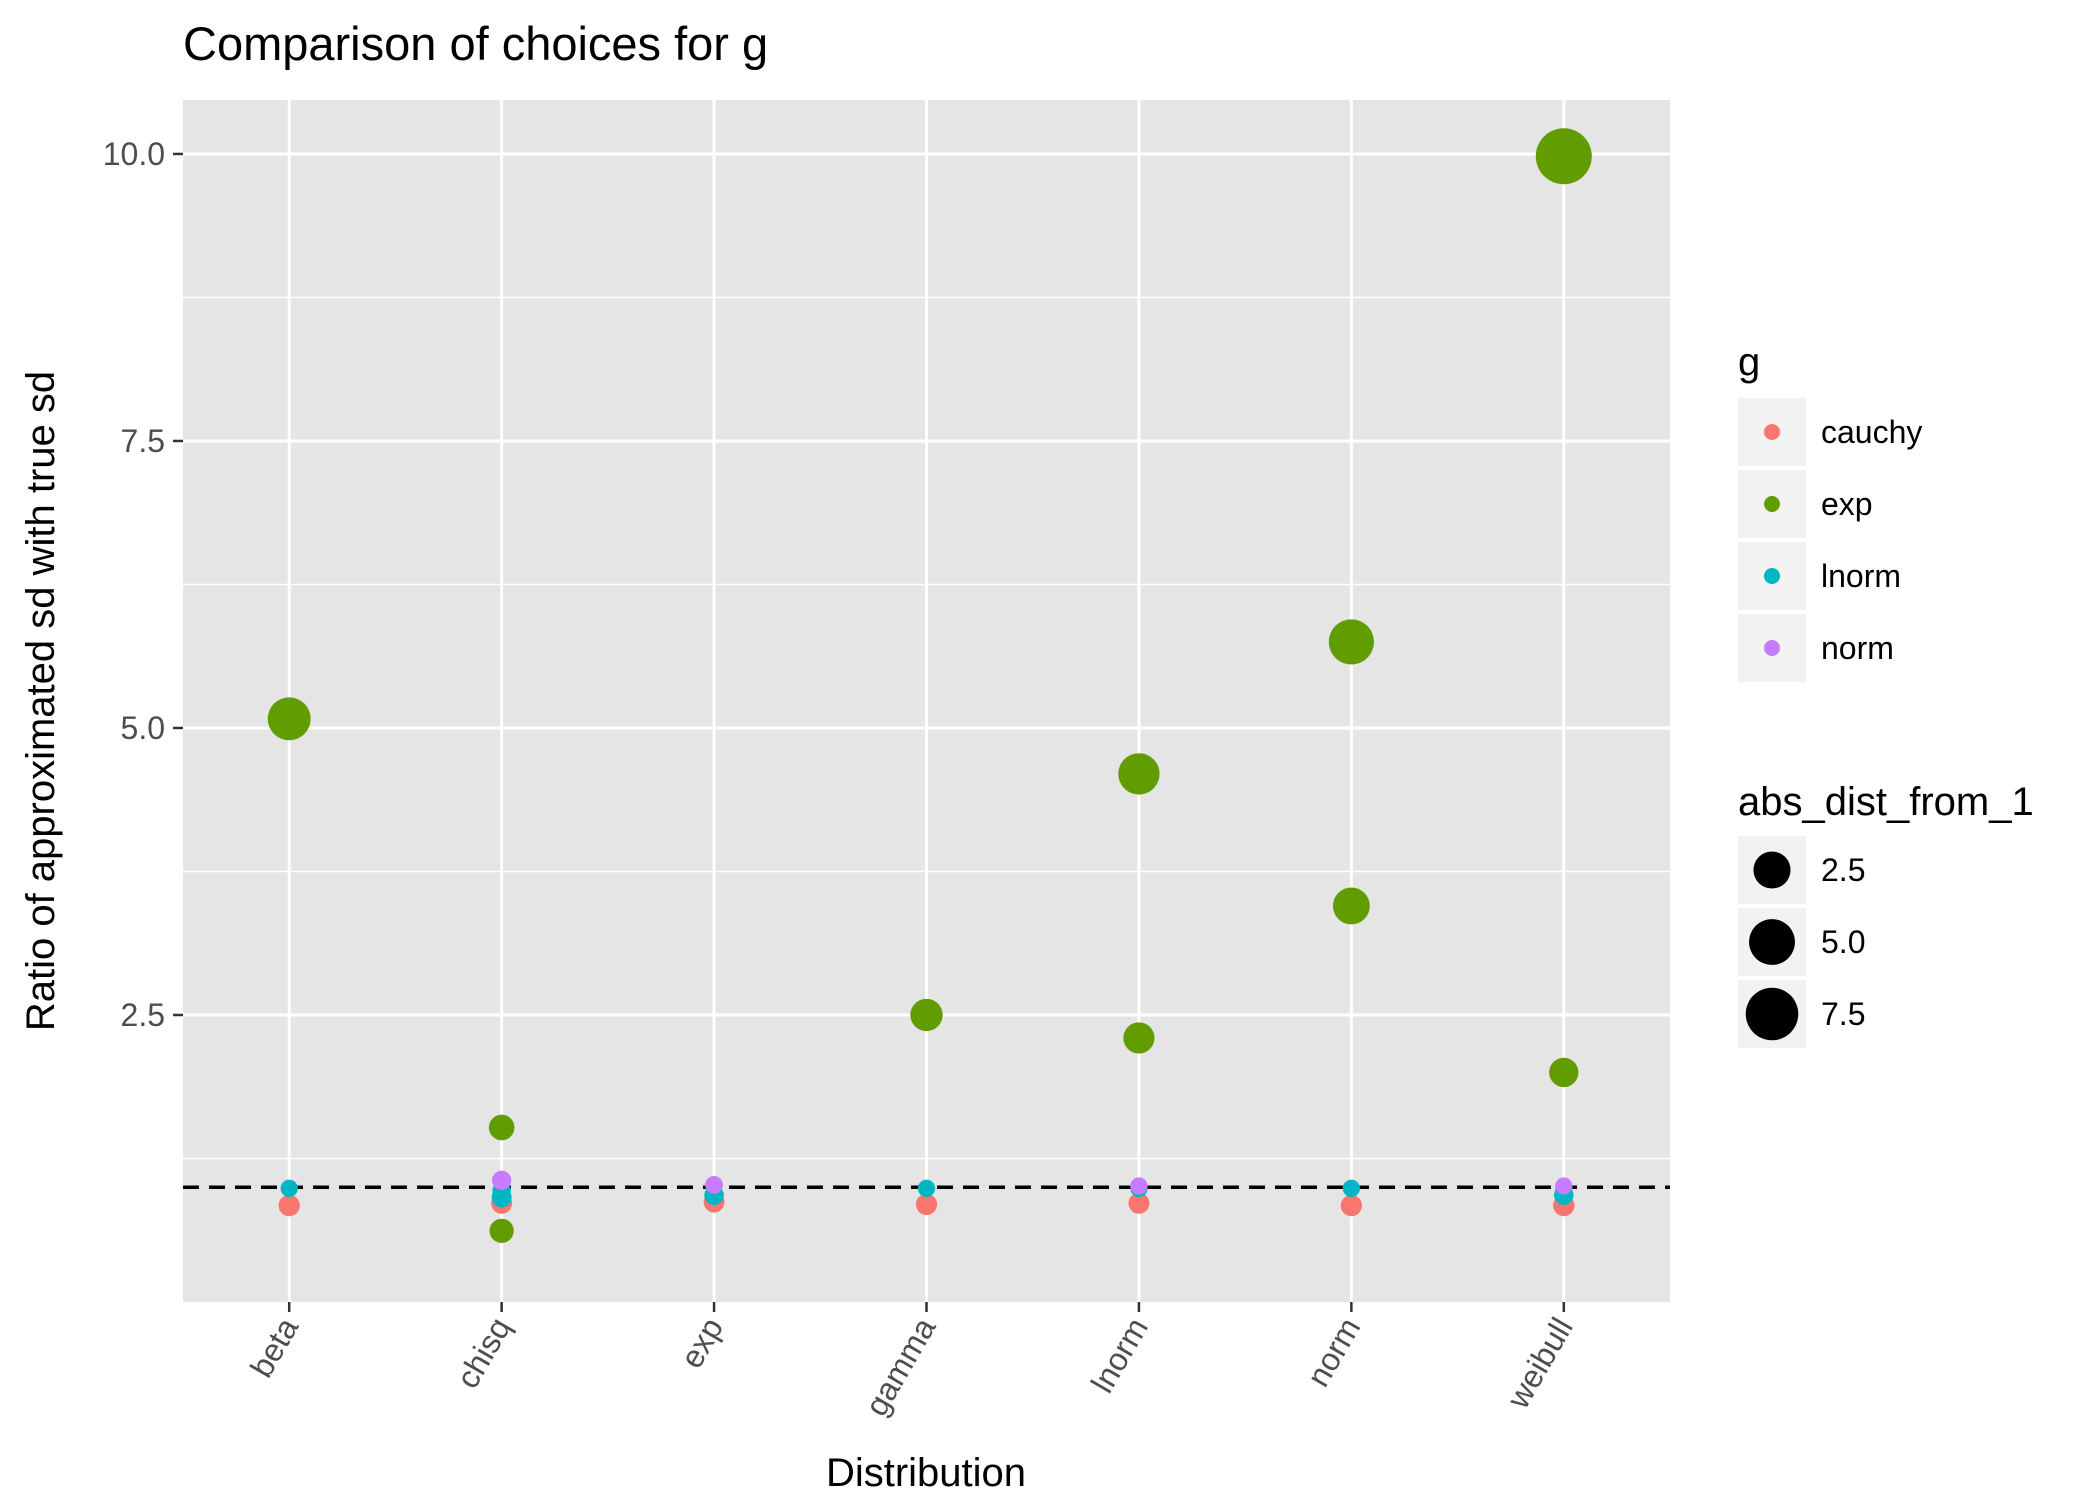 This screenshot has height=1499, width=2099. Describe the element at coordinates (926, 1188) in the screenshot. I see `point-lnorm-gamma` at that location.